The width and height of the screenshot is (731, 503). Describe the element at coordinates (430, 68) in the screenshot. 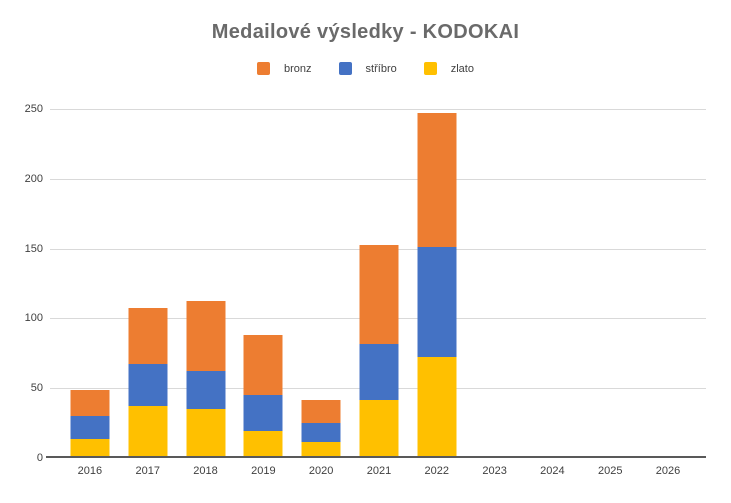

I see `legend-swatch-zlato` at that location.